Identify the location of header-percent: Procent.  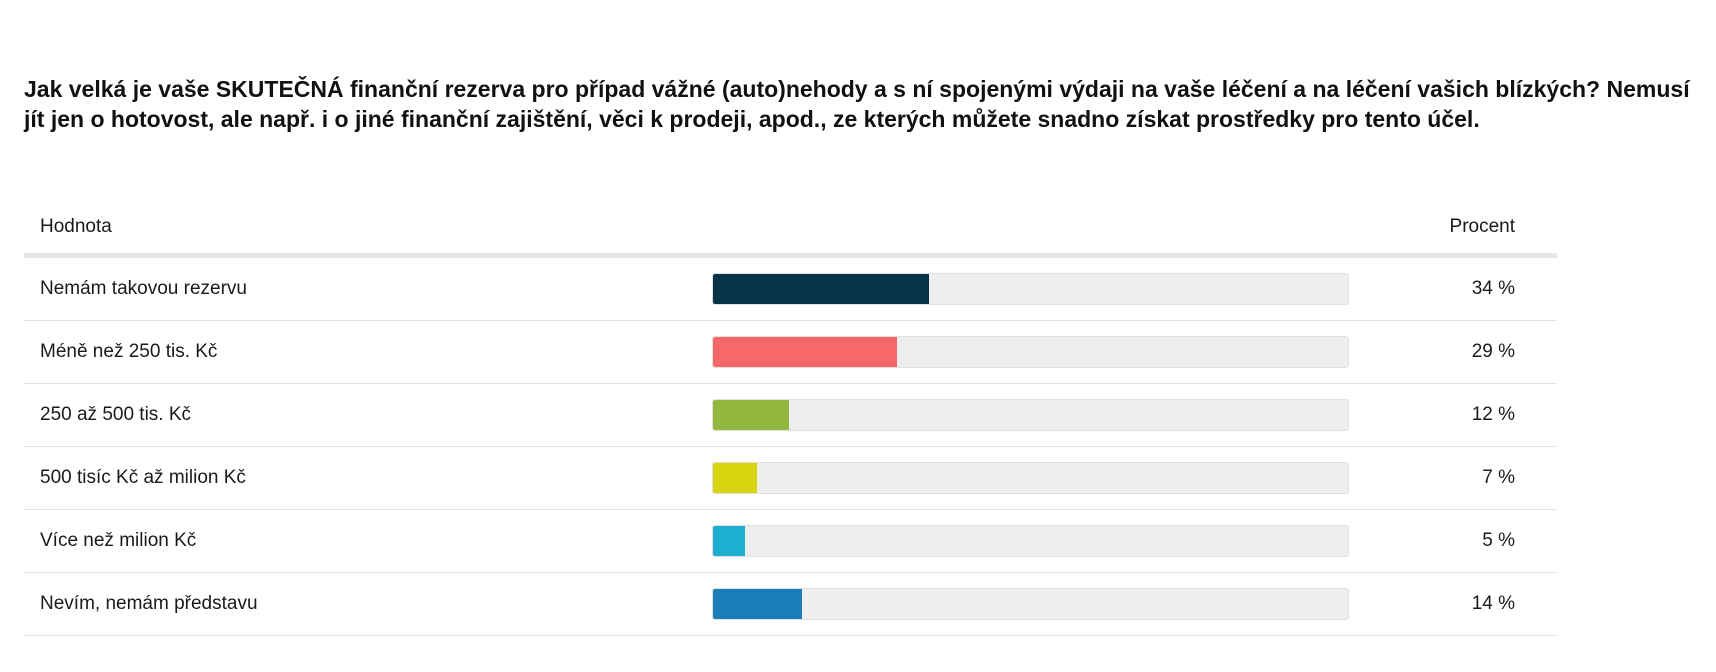
(1482, 226).